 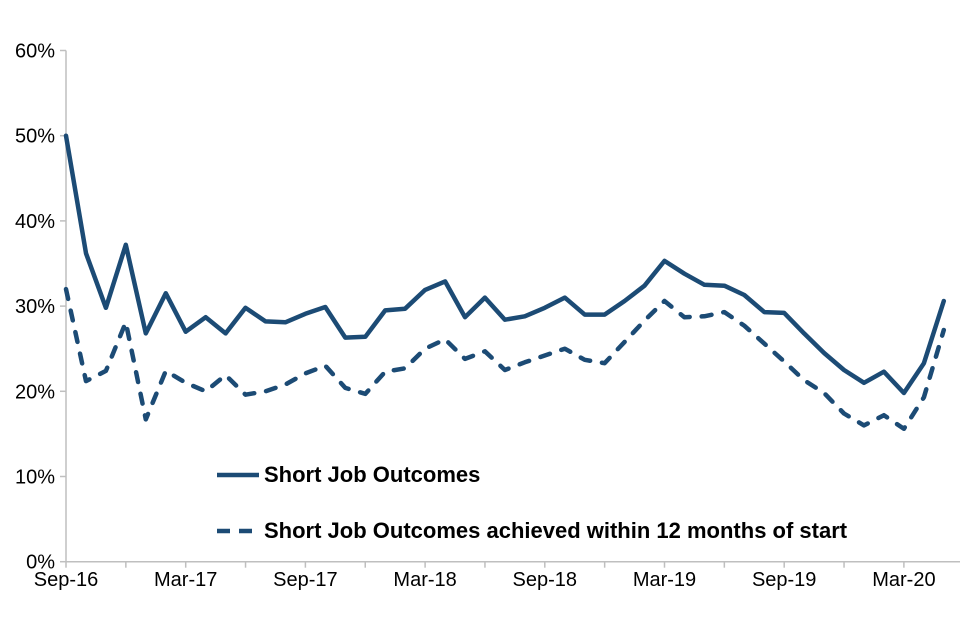 What do you see at coordinates (664, 580) in the screenshot?
I see `x-axis-tick-label: Mar-19` at bounding box center [664, 580].